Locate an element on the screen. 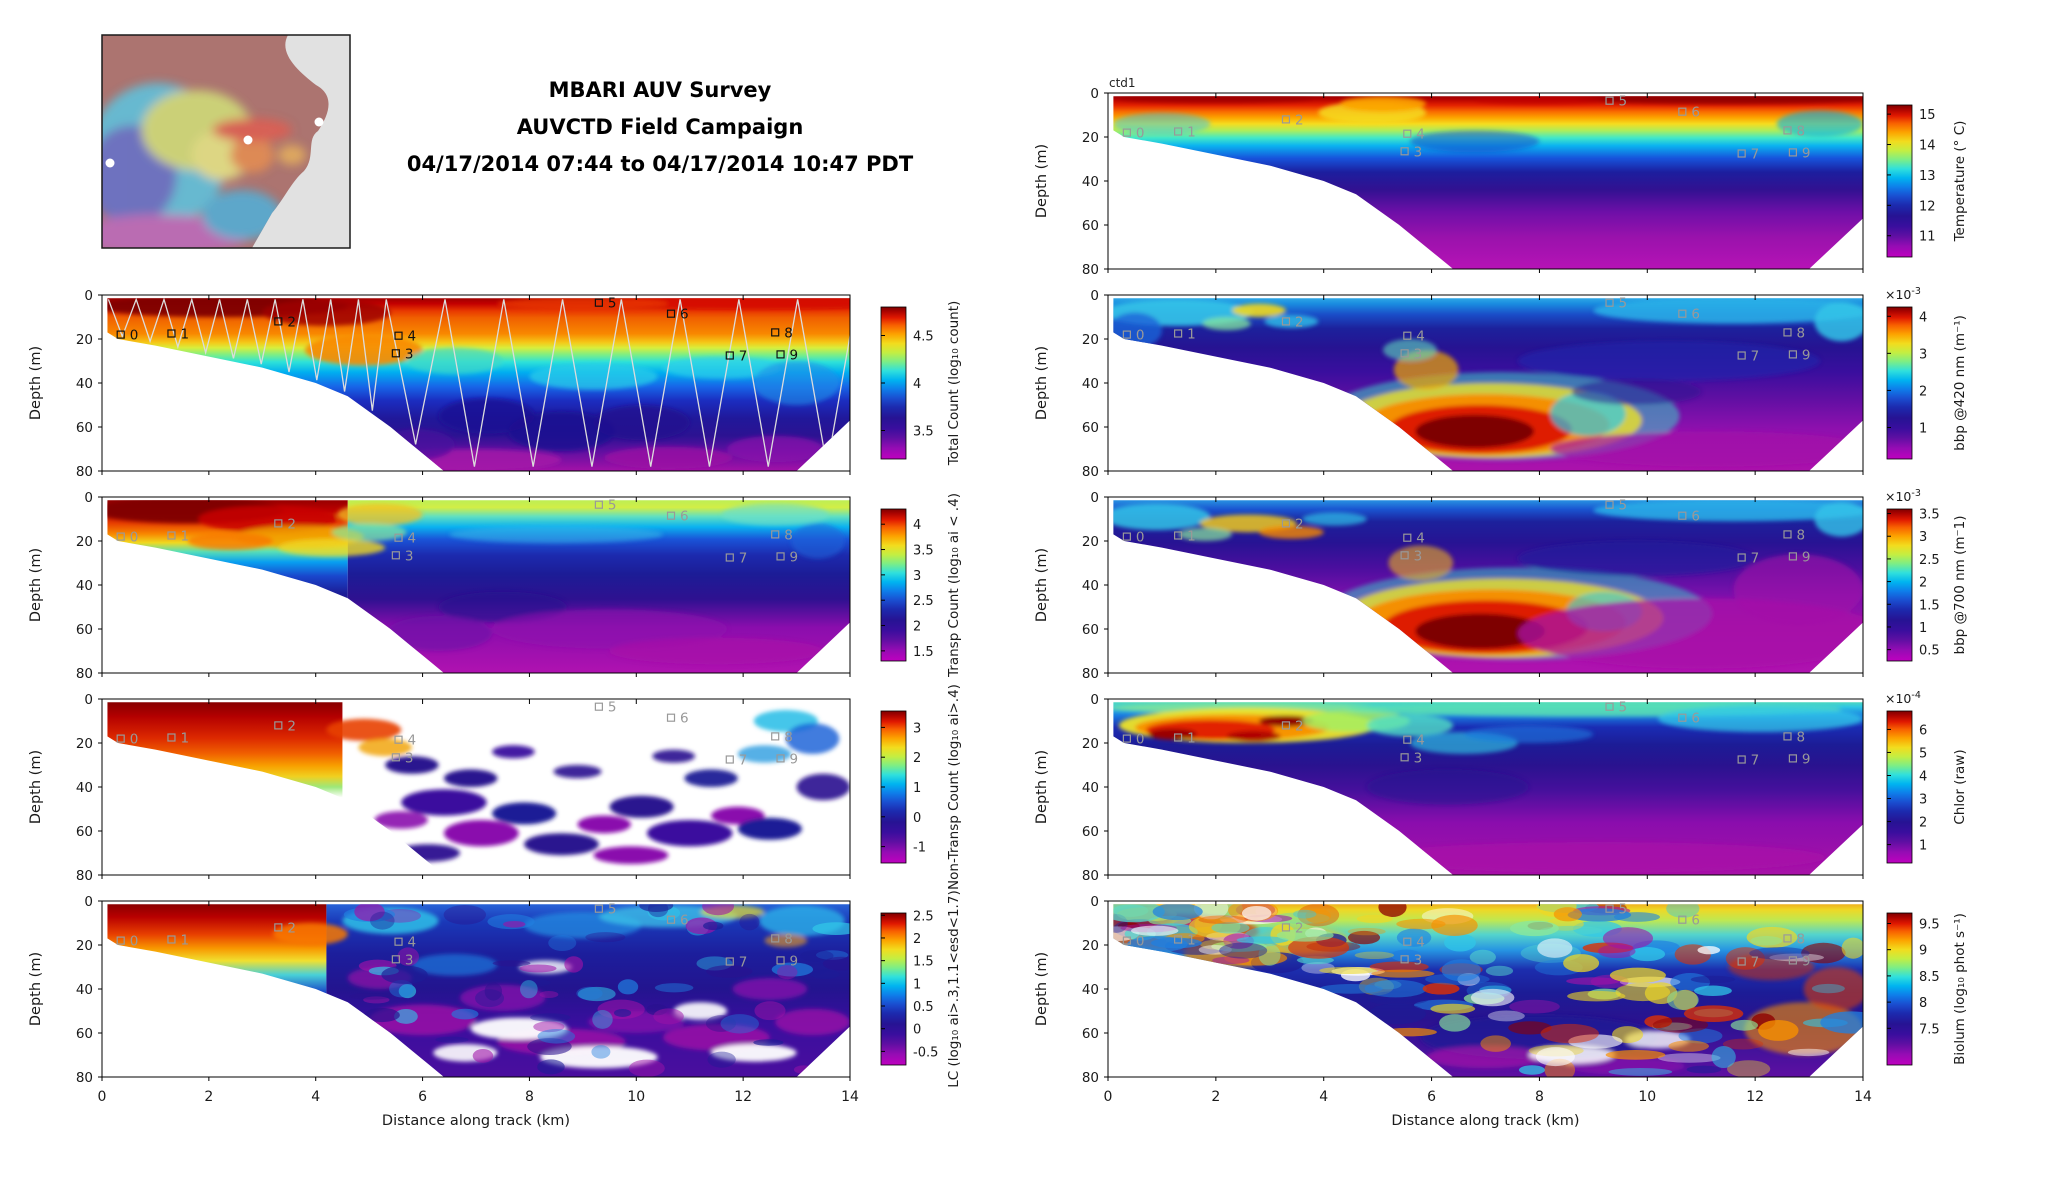 This screenshot has height=1188, width=2052. x-tick-label: 6 is located at coordinates (422, 1097).